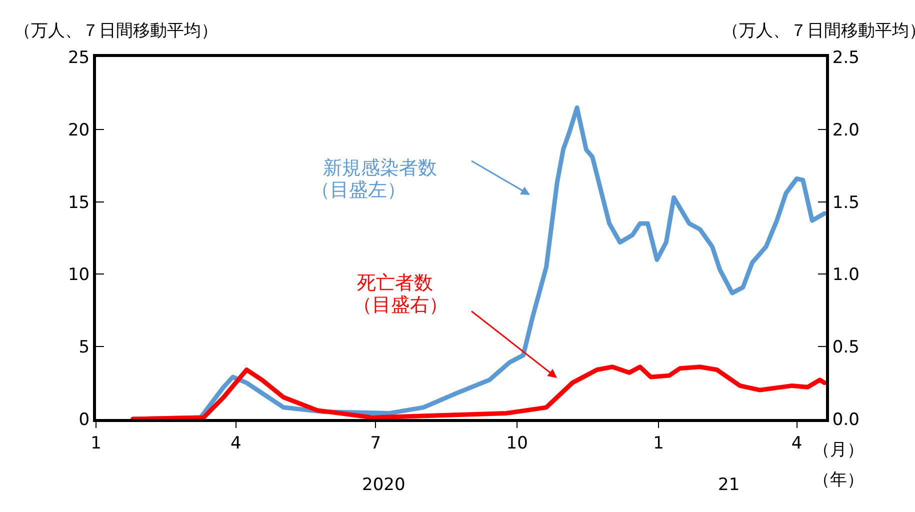 This screenshot has height=512, width=915. I want to click on x-axis-title: （月）, so click(838, 450).